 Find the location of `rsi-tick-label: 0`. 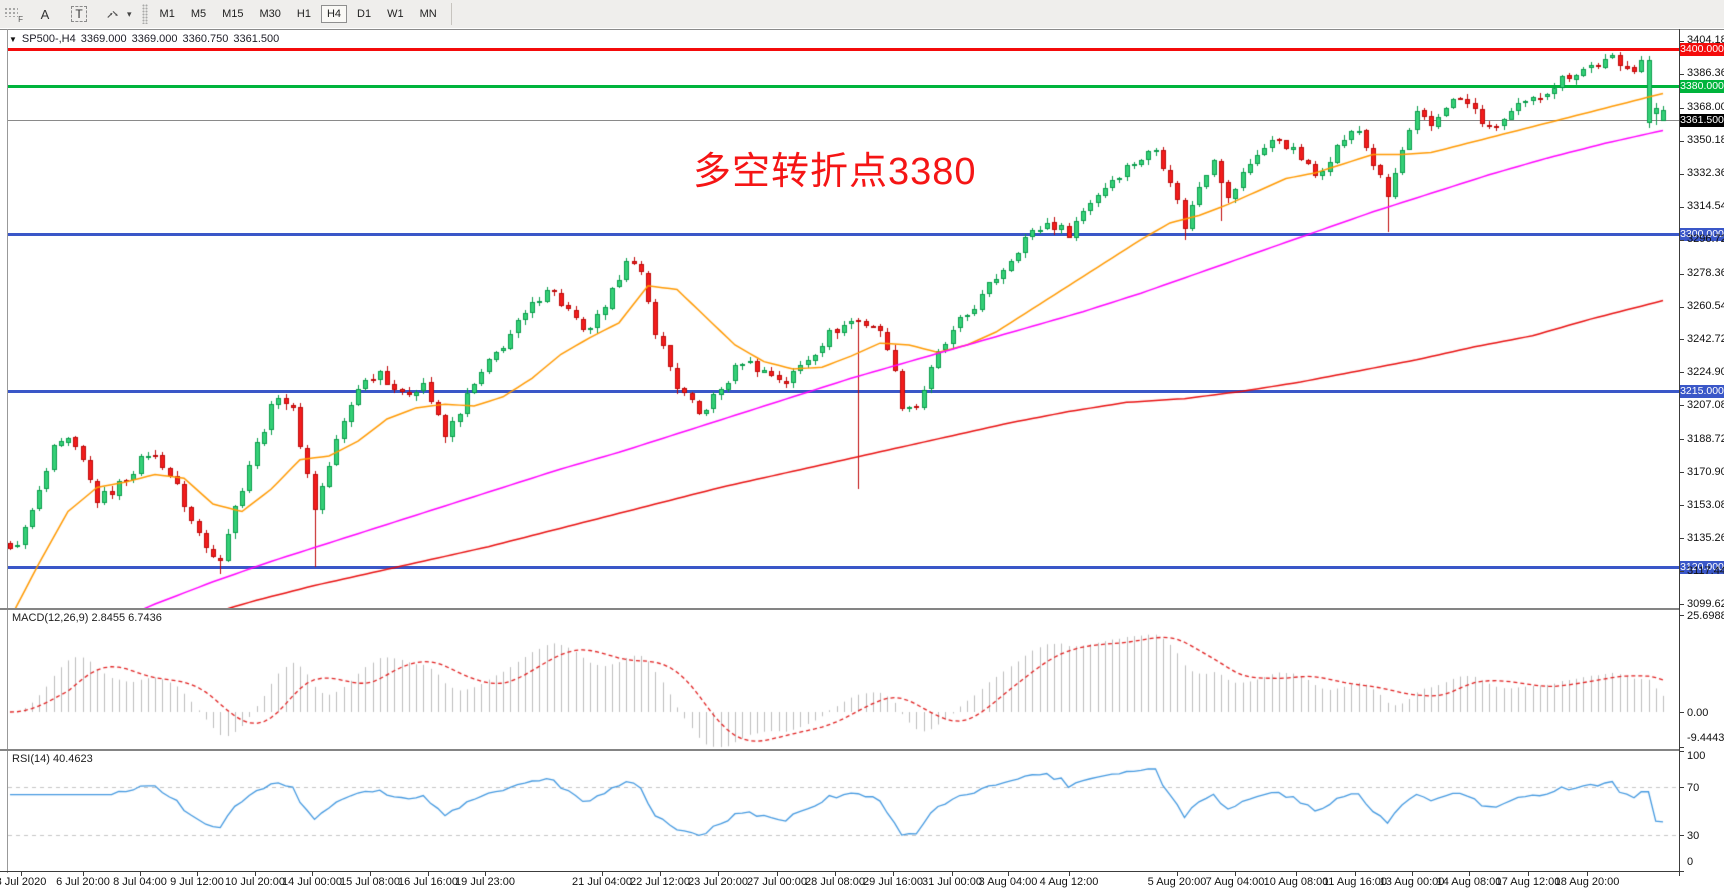

rsi-tick-label: 0 is located at coordinates (1690, 862).